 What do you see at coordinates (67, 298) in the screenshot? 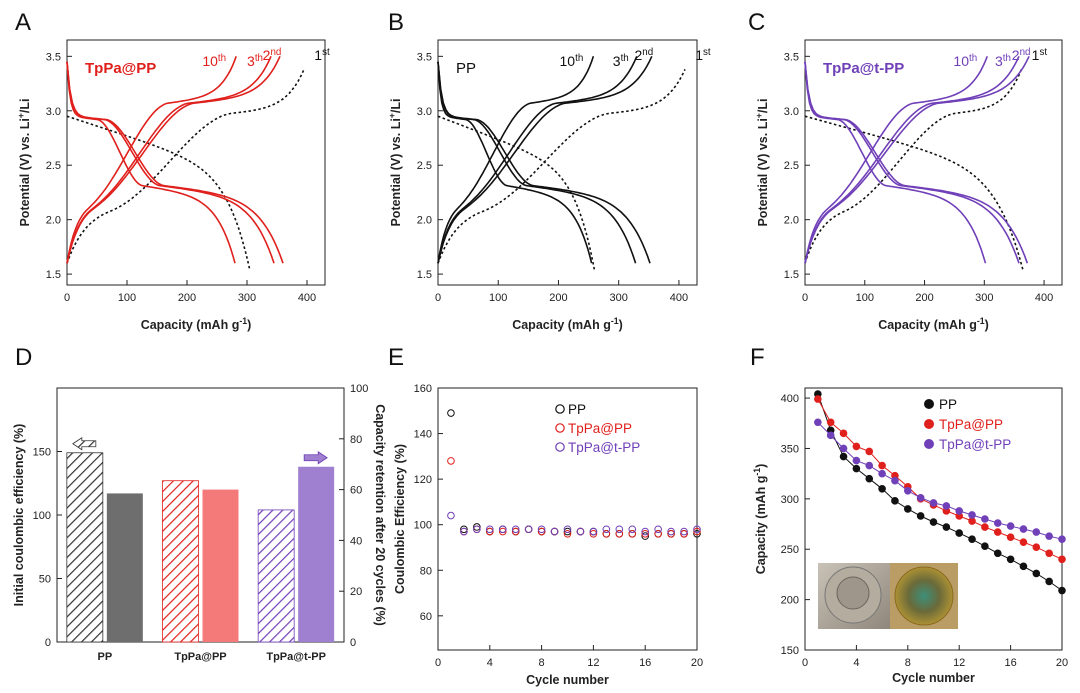
I see `panel-a-xtick-label: 0` at bounding box center [67, 298].